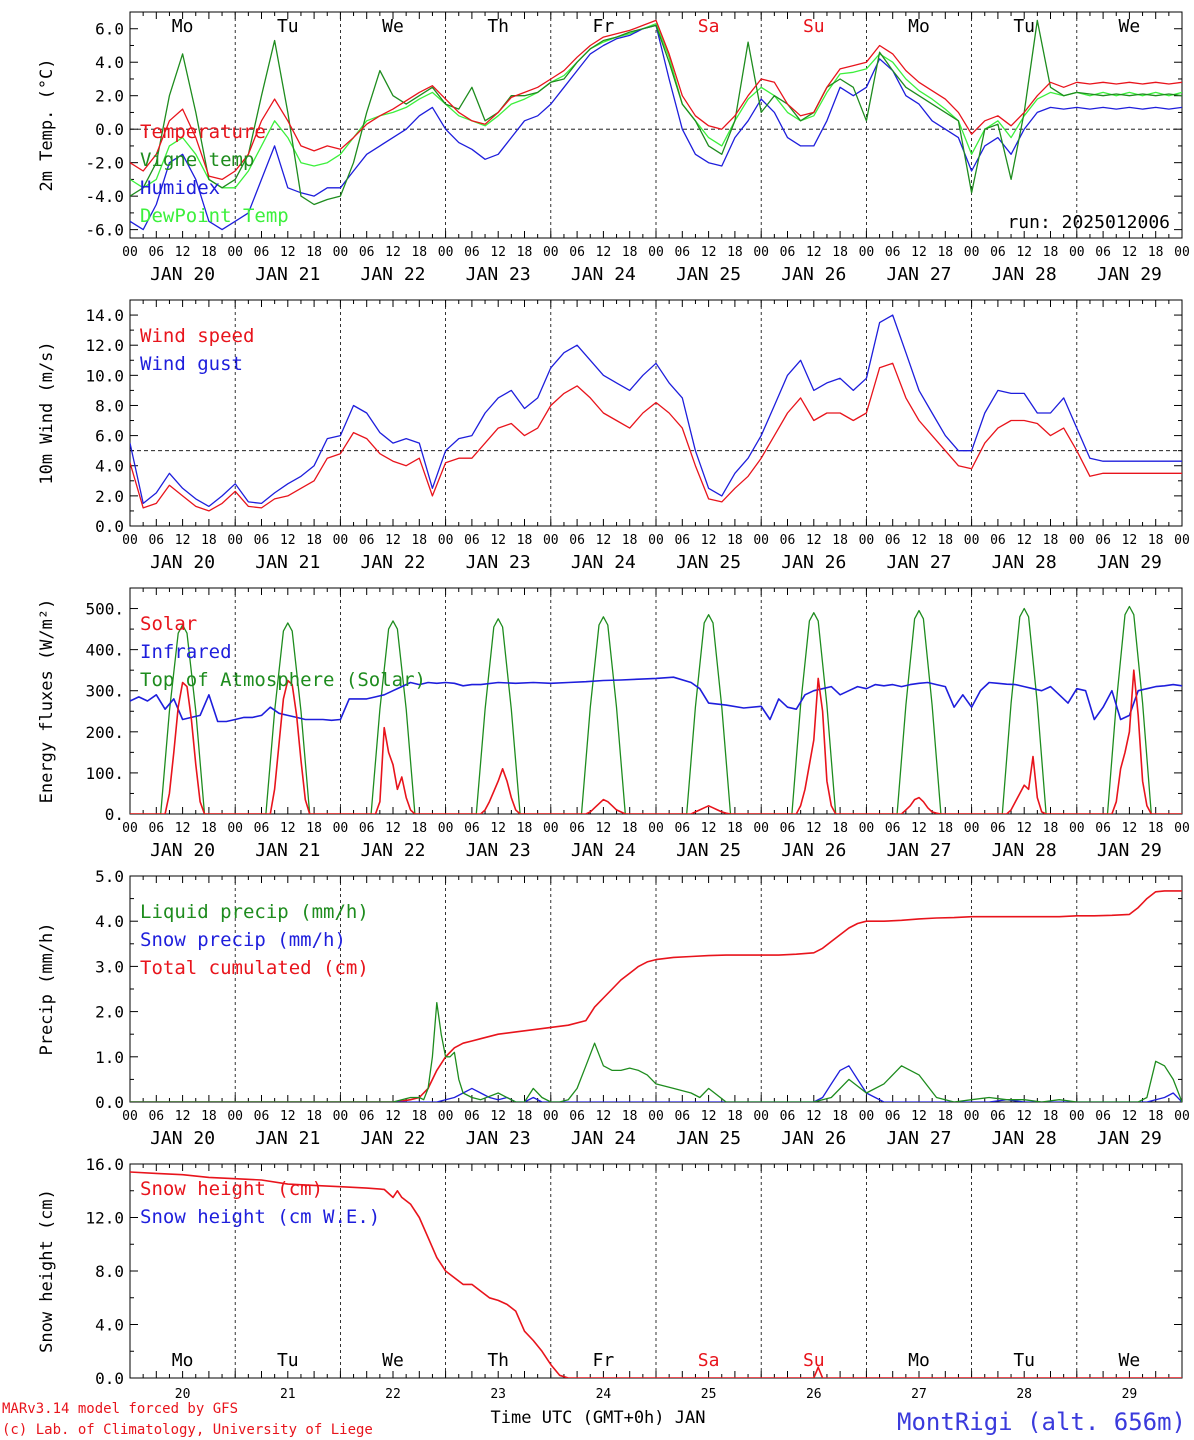 The image size is (1194, 1440). Describe the element at coordinates (109, 1325) in the screenshot. I see `y-tick-label: 4.0` at that location.